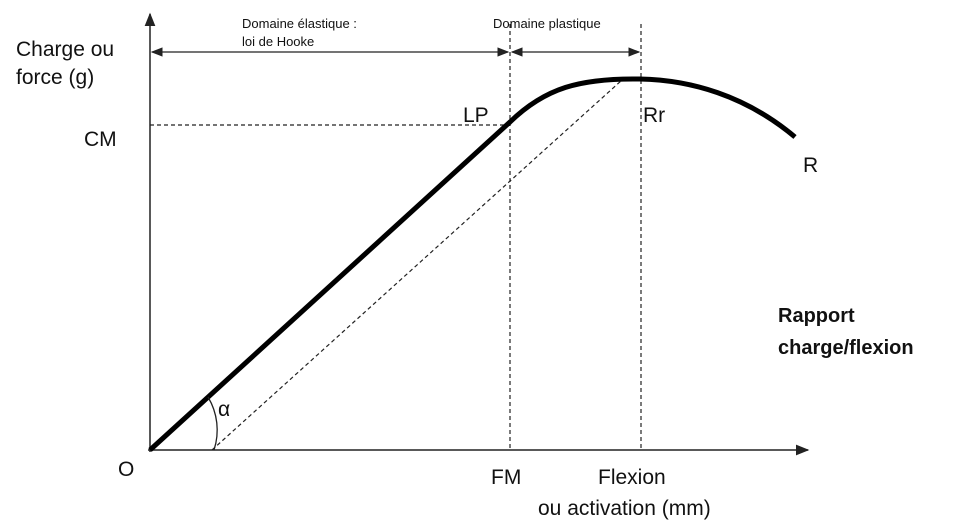 The height and width of the screenshot is (521, 954). What do you see at coordinates (65, 49) in the screenshot?
I see `y-axis-label: Charge ou` at bounding box center [65, 49].